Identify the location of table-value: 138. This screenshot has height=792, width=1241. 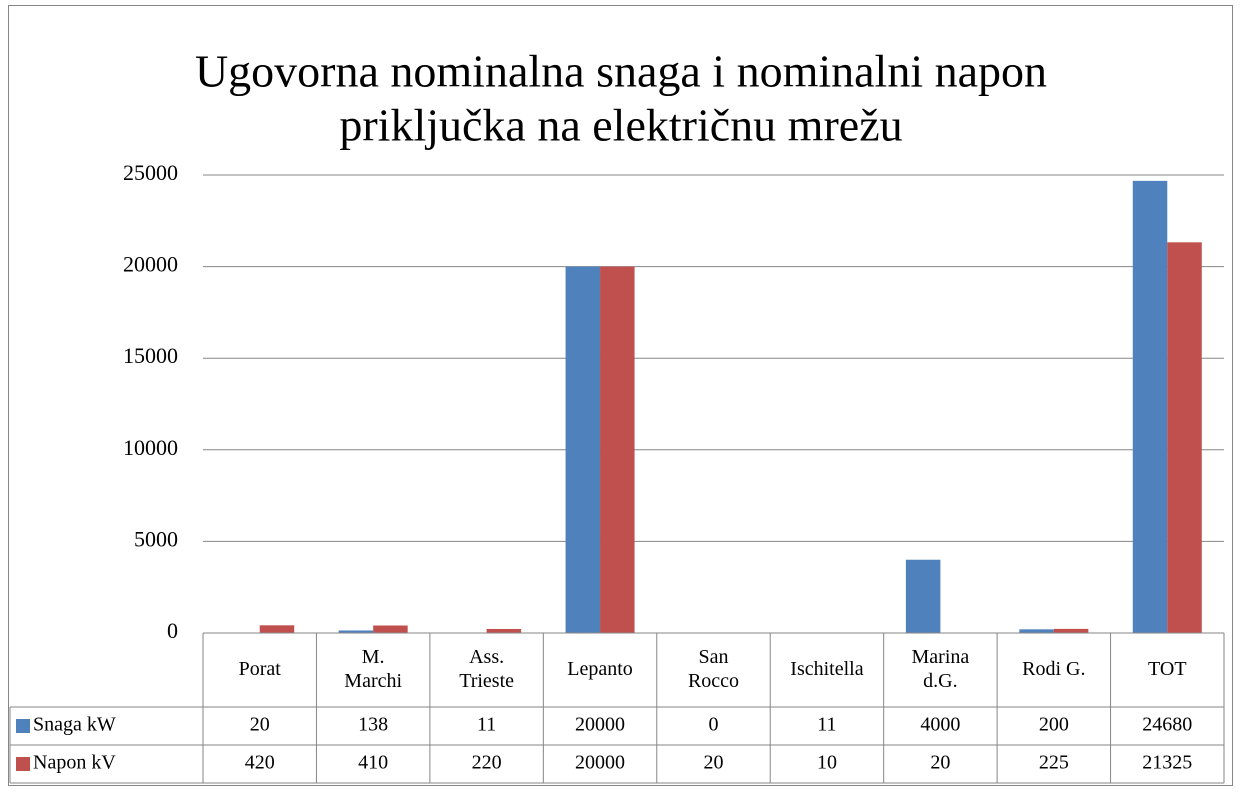
(373, 725).